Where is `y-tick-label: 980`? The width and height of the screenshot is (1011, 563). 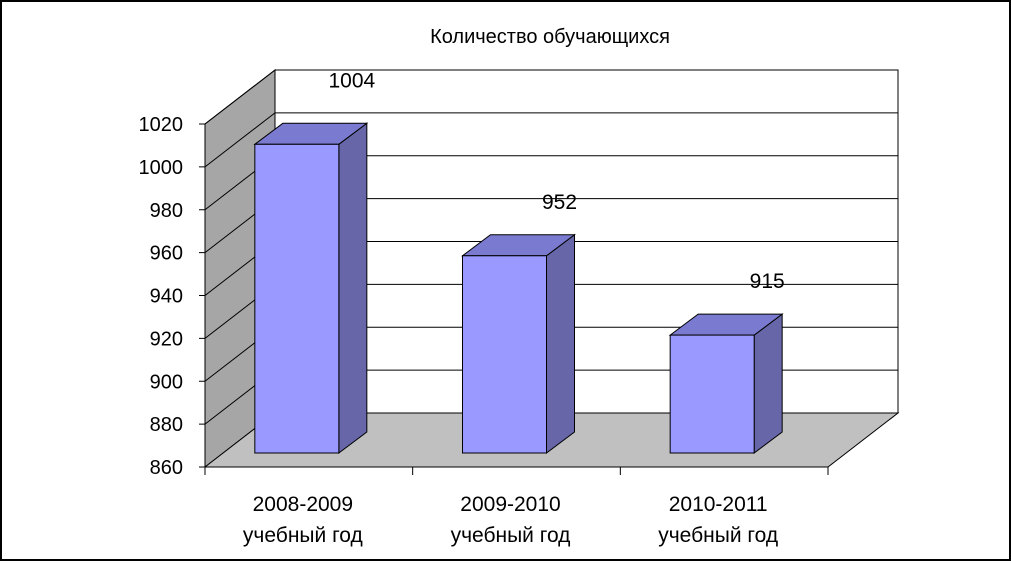 y-tick-label: 980 is located at coordinates (166, 211).